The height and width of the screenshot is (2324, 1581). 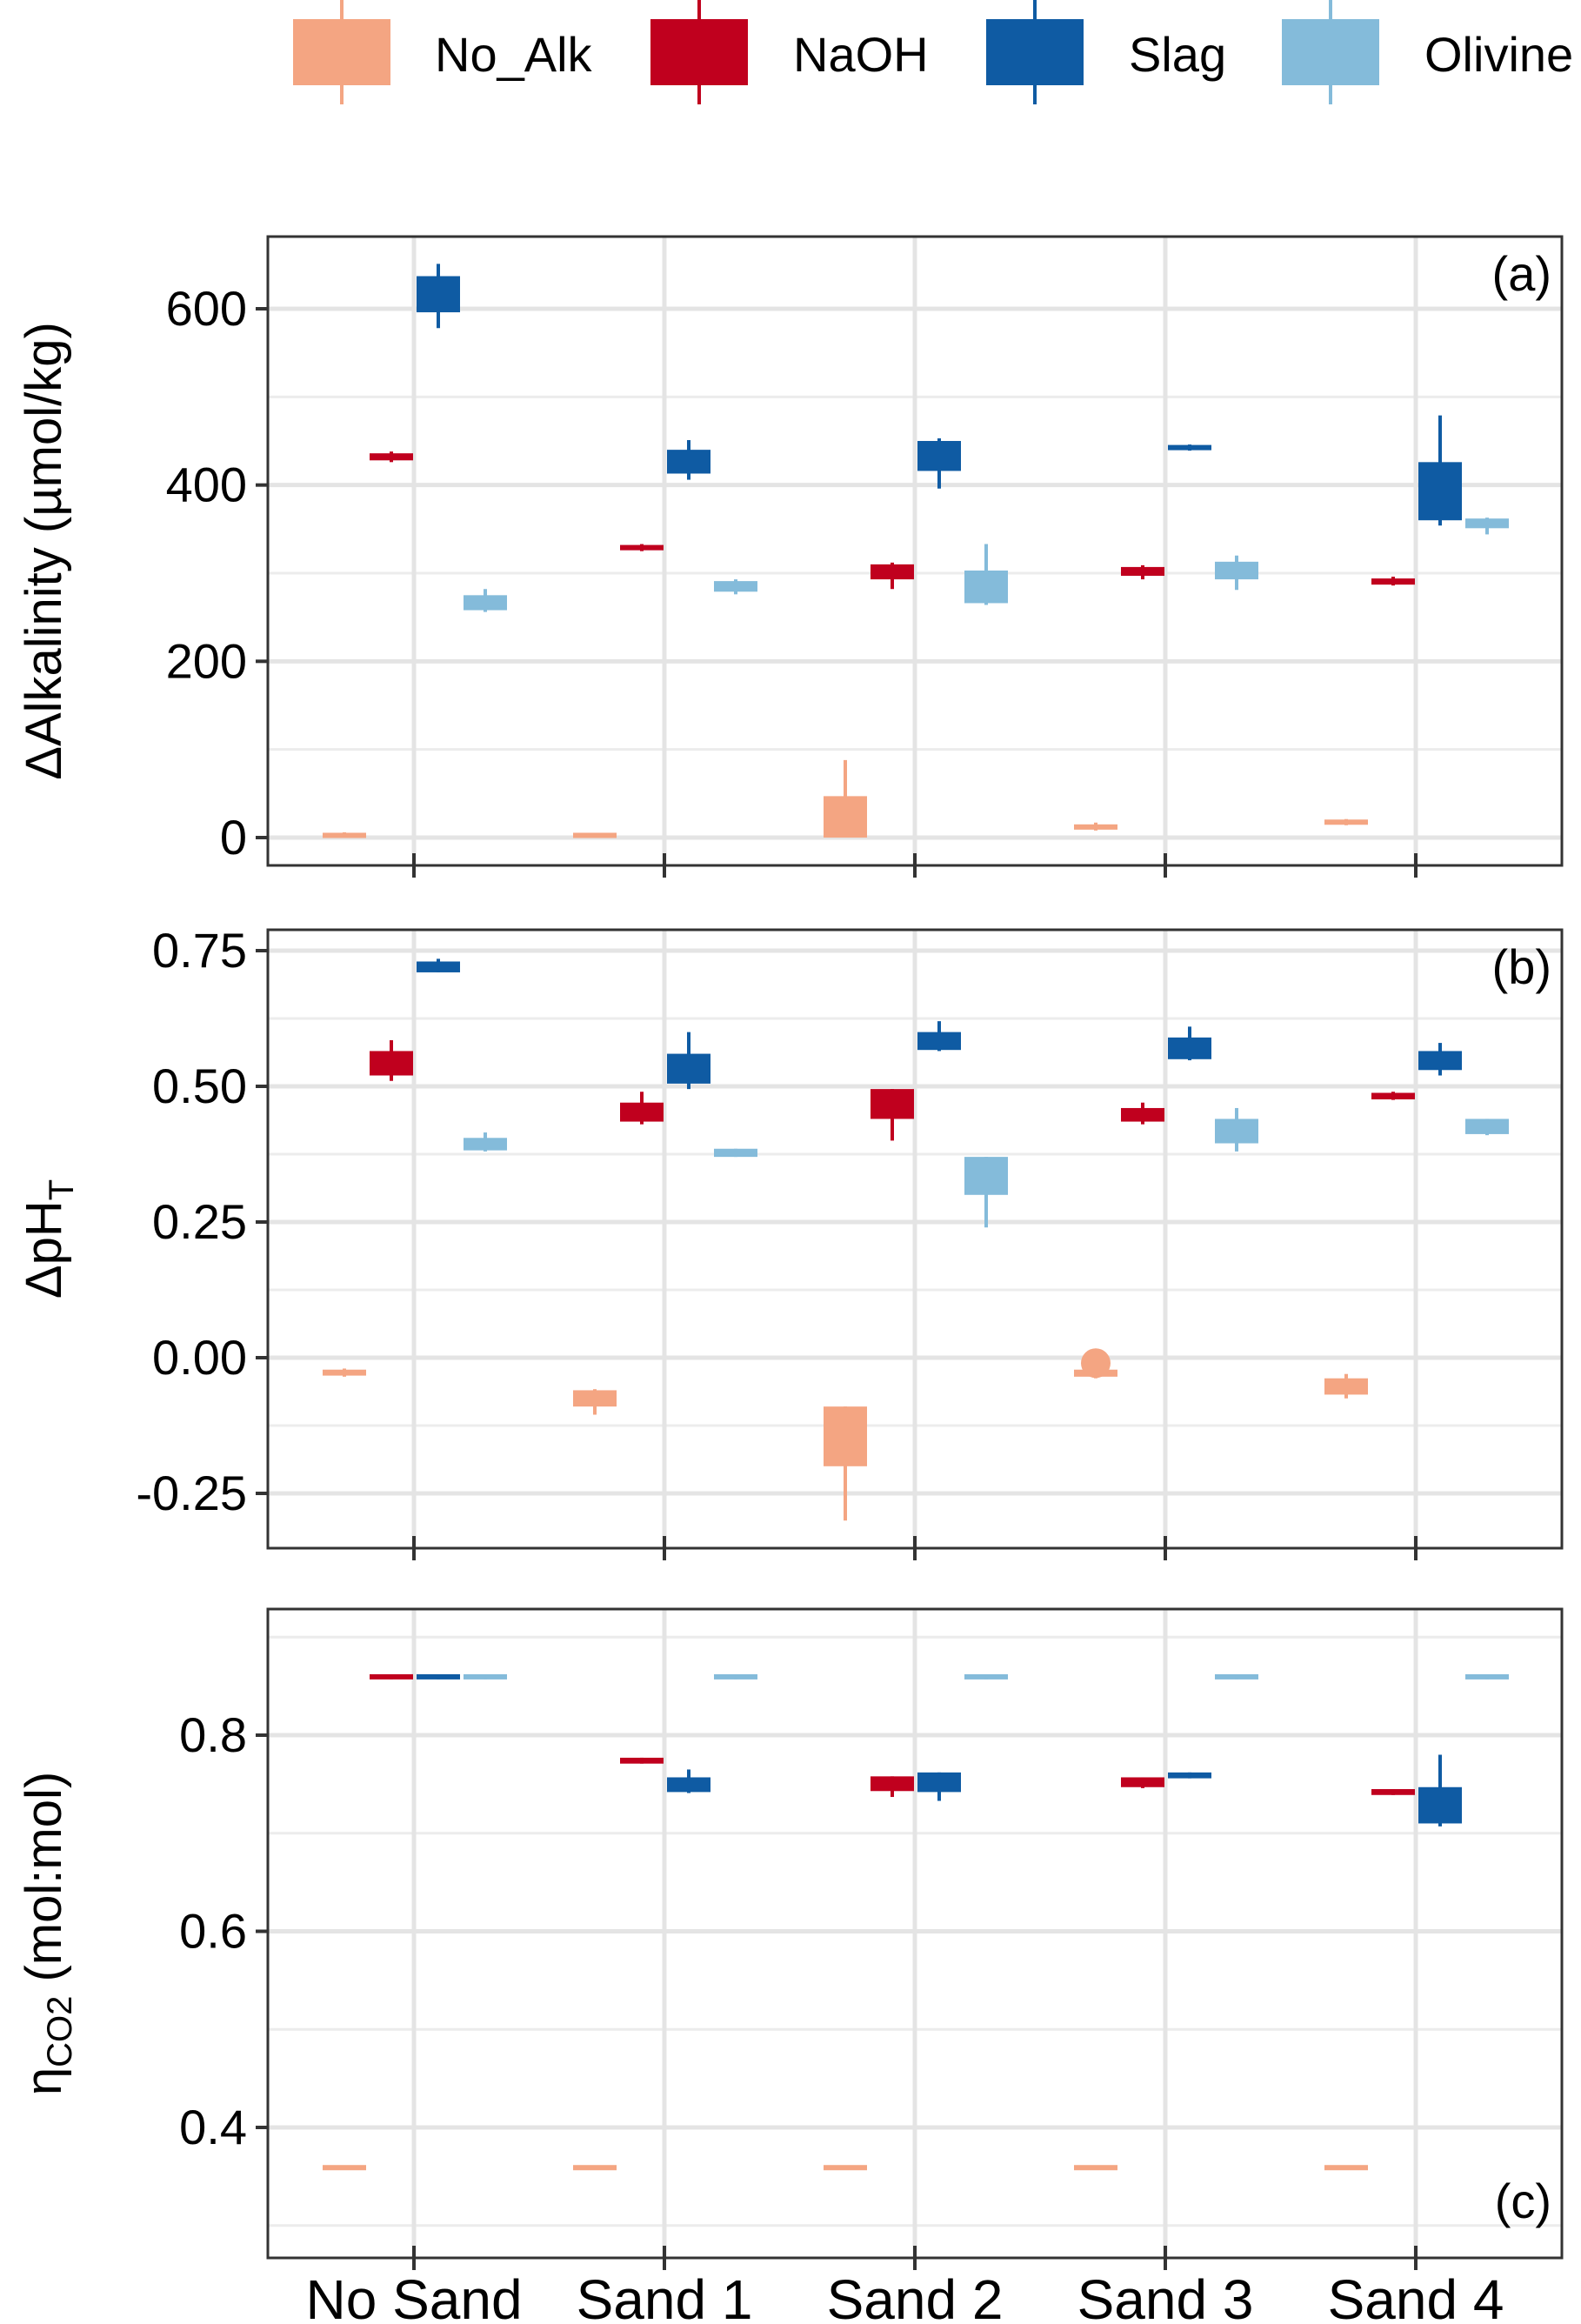 I want to click on y-tick-label: -0.25, so click(x=192, y=1493).